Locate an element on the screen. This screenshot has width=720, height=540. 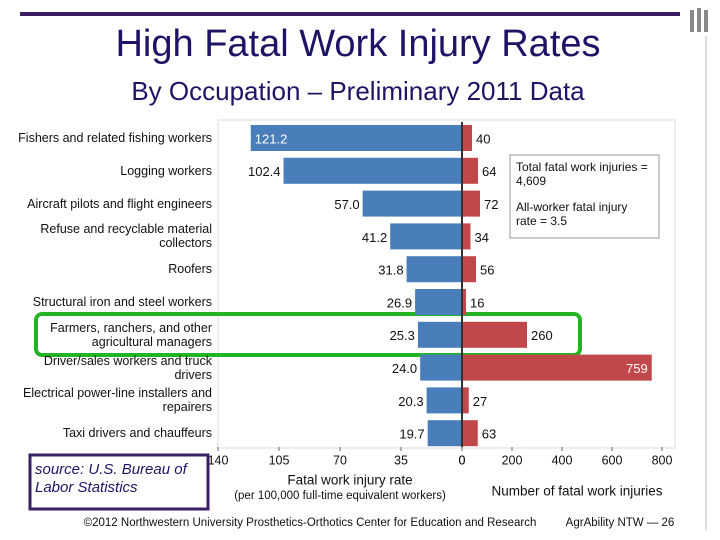
category-label: Taxi drivers and chauffeurs is located at coordinates (137, 433).